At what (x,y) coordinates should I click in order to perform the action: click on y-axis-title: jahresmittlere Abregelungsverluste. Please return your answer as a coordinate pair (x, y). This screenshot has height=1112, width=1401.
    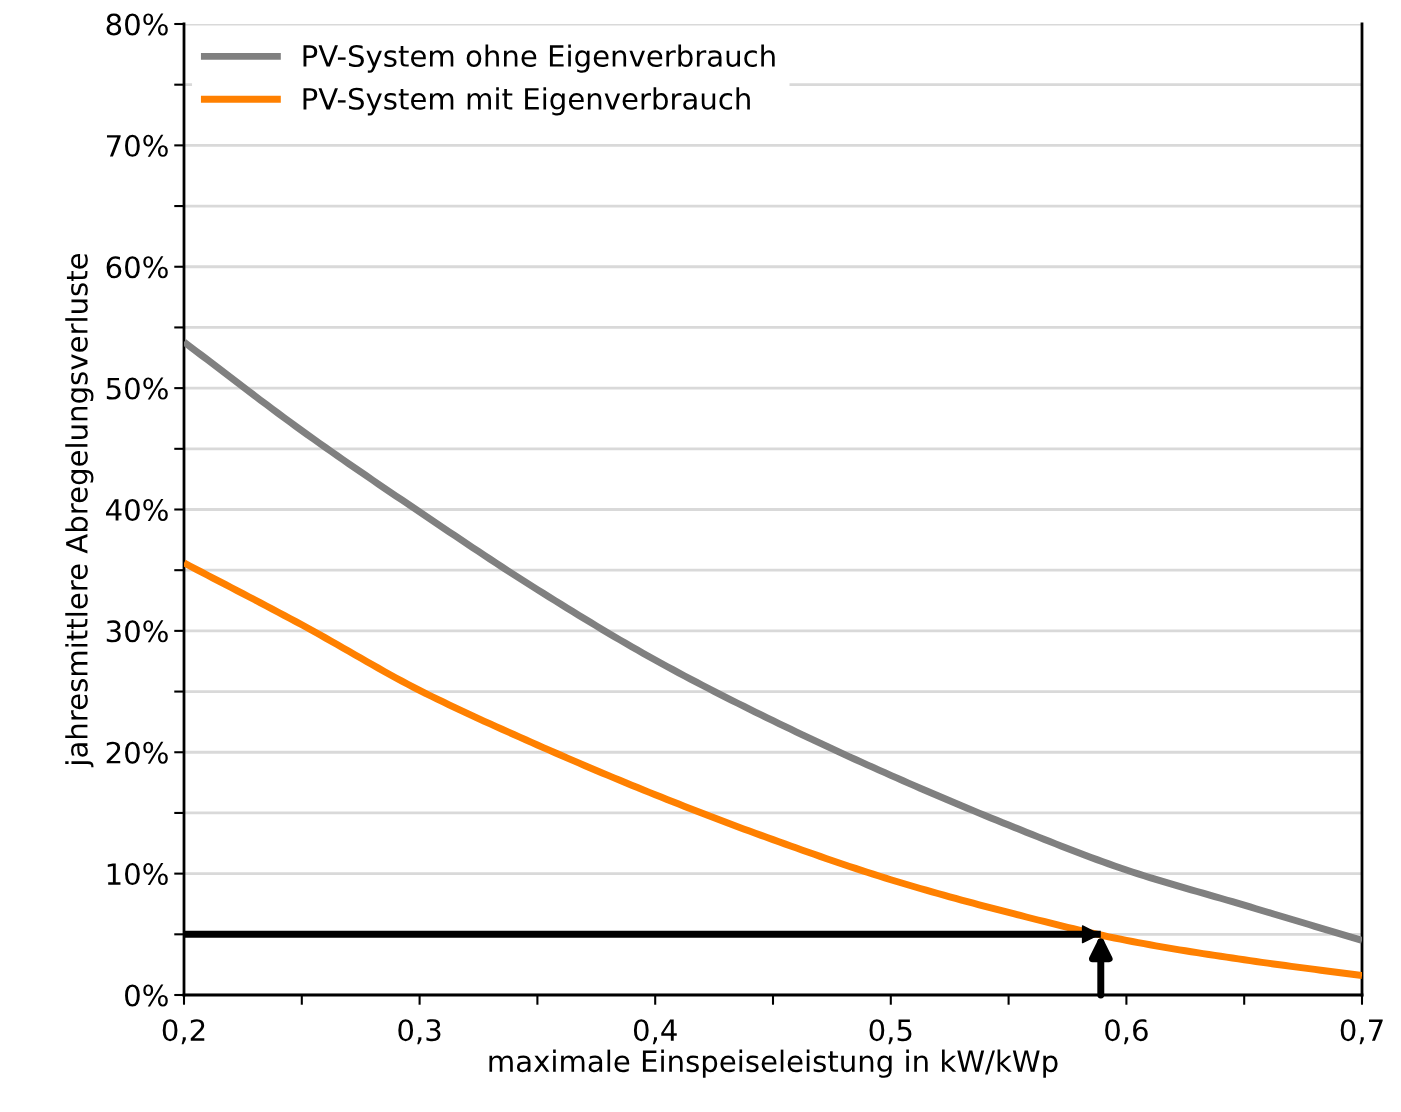
    Looking at the image, I should click on (79, 510).